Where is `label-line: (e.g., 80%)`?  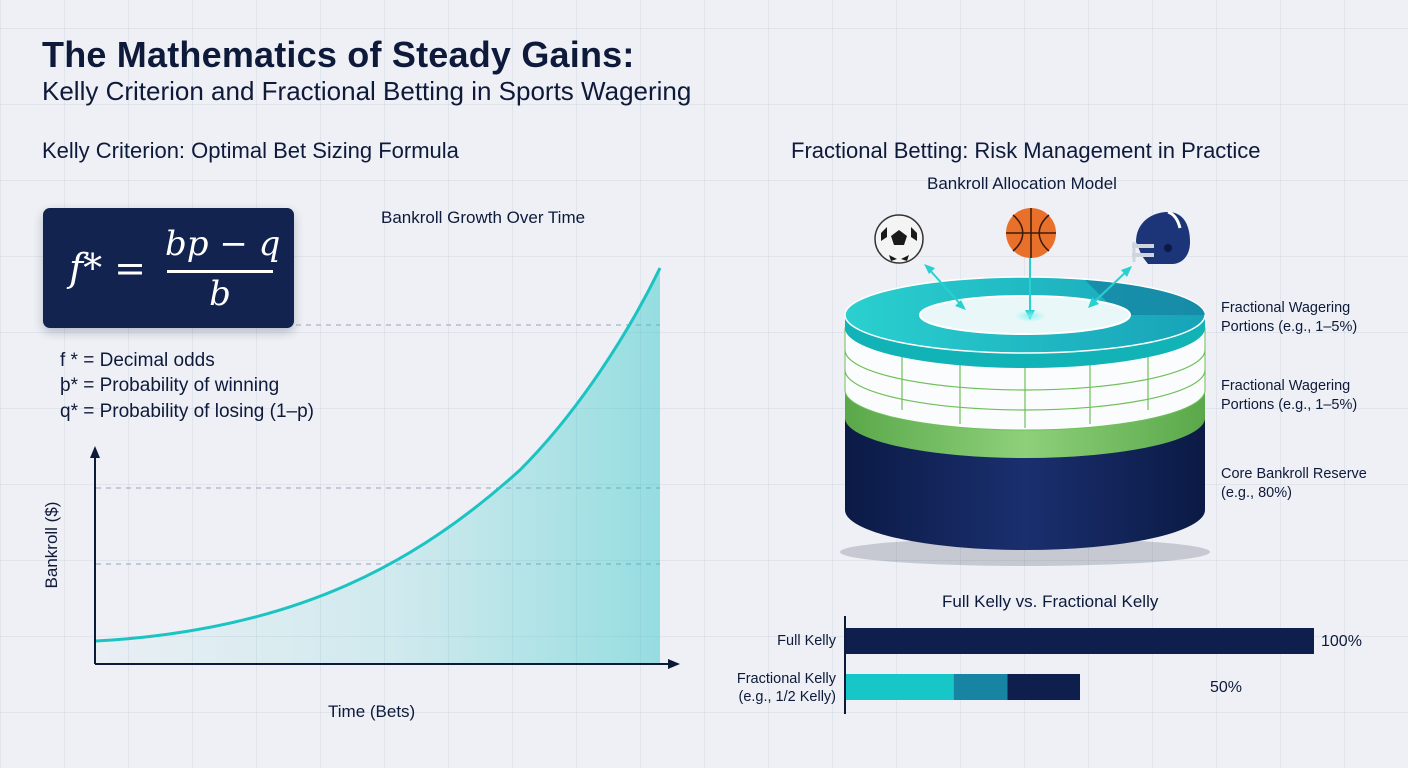 label-line: (e.g., 80%) is located at coordinates (1256, 493).